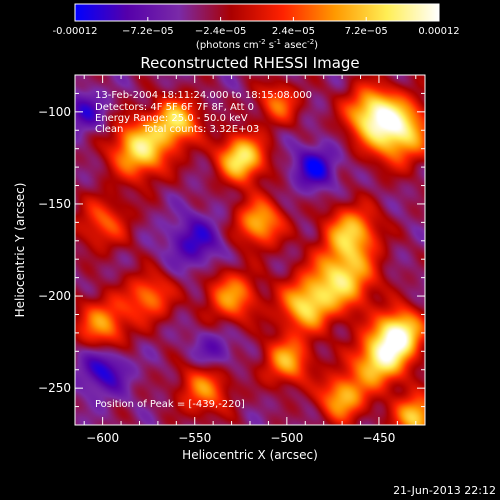 This screenshot has height=500, width=500. What do you see at coordinates (170, 404) in the screenshot?
I see `annotation-peak: Position of Peak = [-439,-220]` at bounding box center [170, 404].